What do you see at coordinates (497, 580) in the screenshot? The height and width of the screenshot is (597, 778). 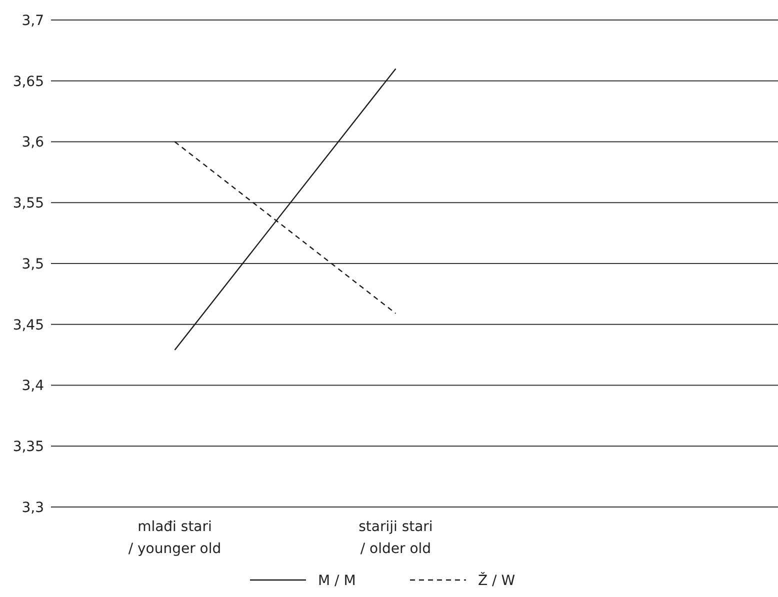 I see `legend-label: Ž / W` at bounding box center [497, 580].